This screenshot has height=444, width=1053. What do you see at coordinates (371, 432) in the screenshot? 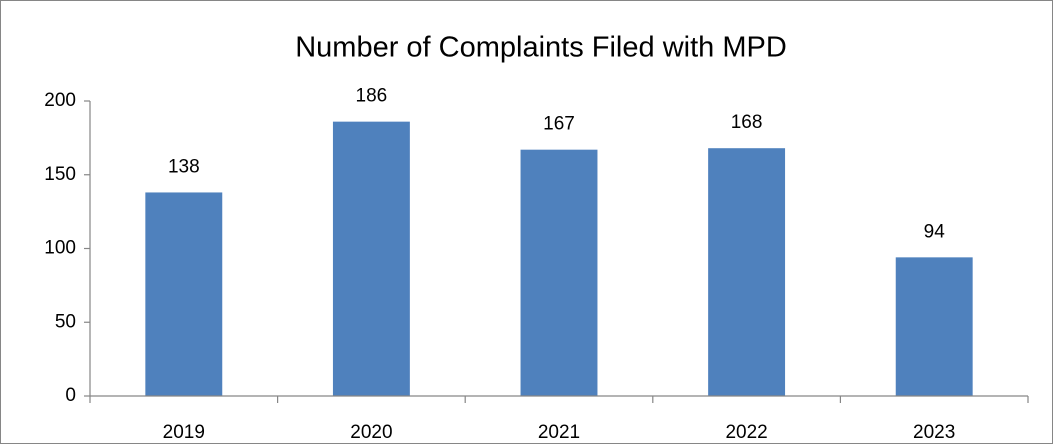
I see `x-tick-label: 2020` at bounding box center [371, 432].